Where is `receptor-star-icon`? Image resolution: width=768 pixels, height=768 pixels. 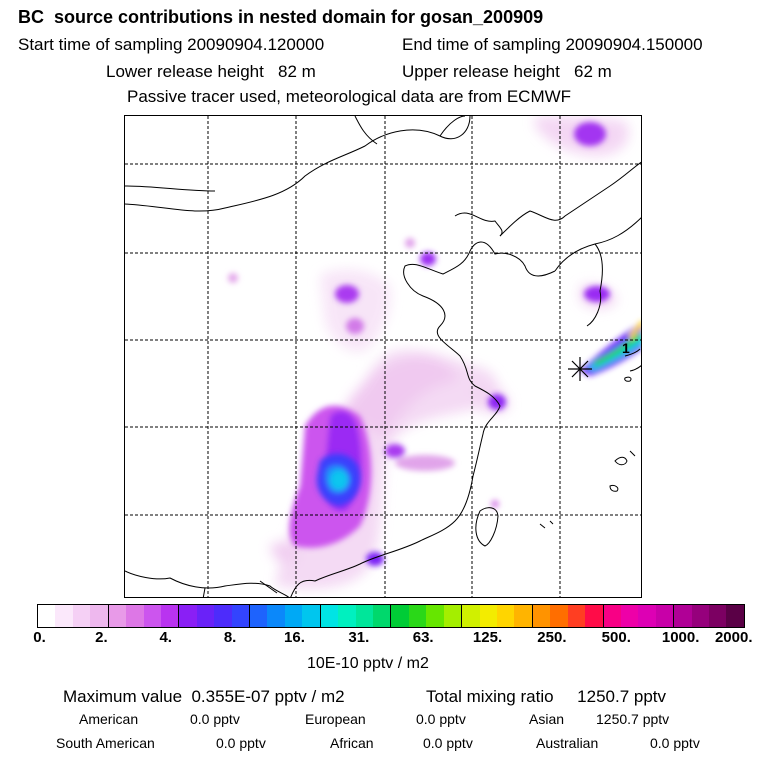 receptor-star-icon is located at coordinates (580, 369).